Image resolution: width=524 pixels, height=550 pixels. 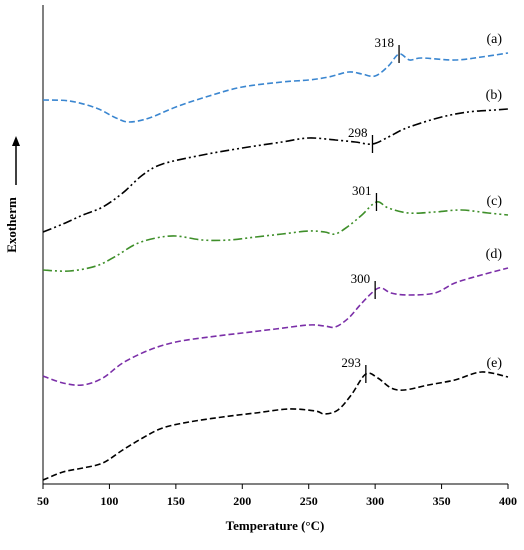 I want to click on curve-c, so click(x=275, y=236).